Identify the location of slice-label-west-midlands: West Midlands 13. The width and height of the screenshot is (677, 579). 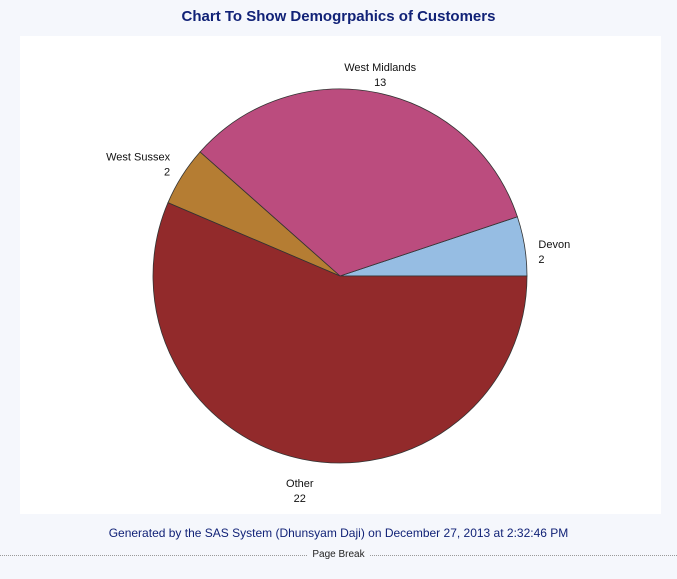
(380, 75).